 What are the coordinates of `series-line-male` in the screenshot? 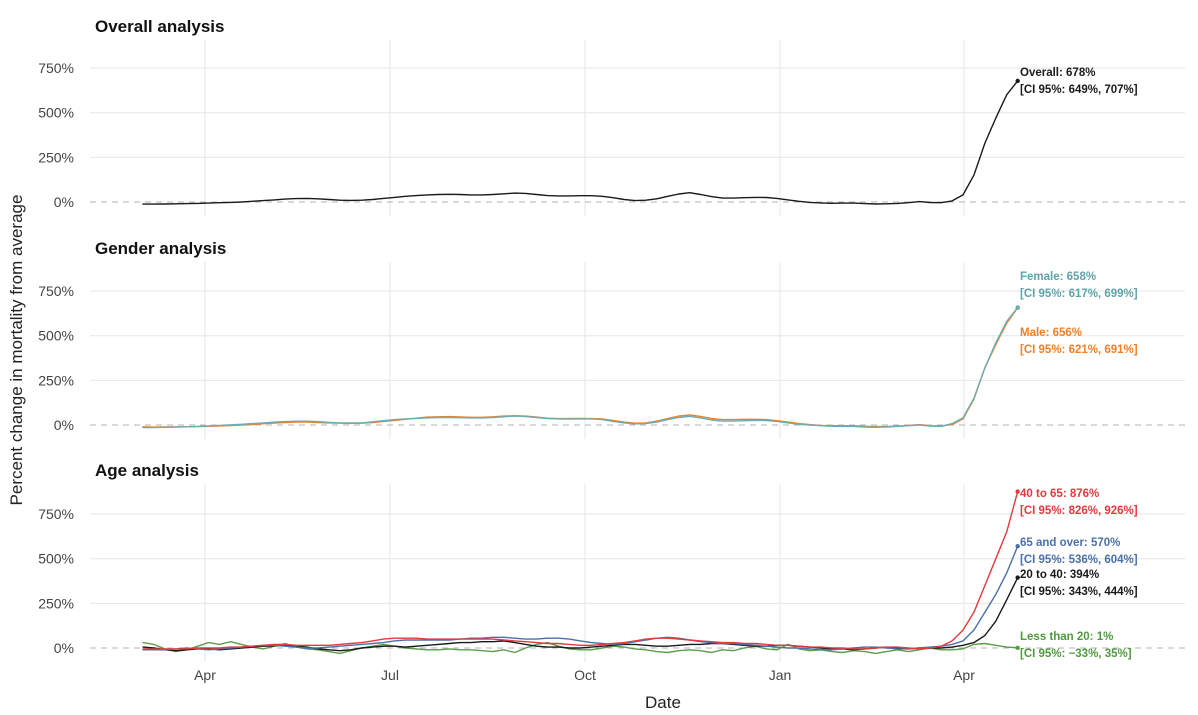 It's located at (580, 367).